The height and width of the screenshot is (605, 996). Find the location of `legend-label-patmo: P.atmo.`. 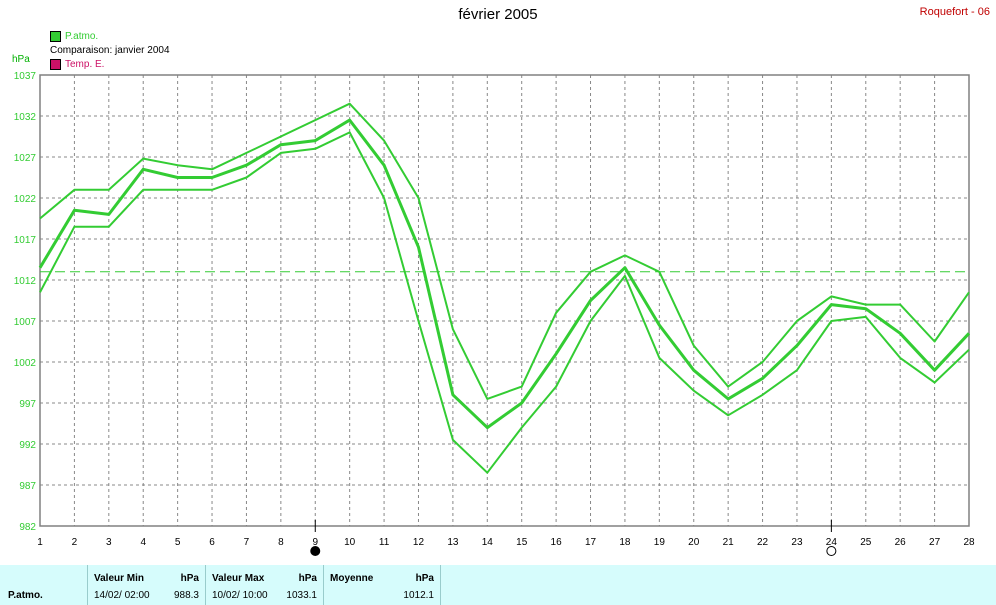

legend-label-patmo: P.atmo. is located at coordinates (82, 36).